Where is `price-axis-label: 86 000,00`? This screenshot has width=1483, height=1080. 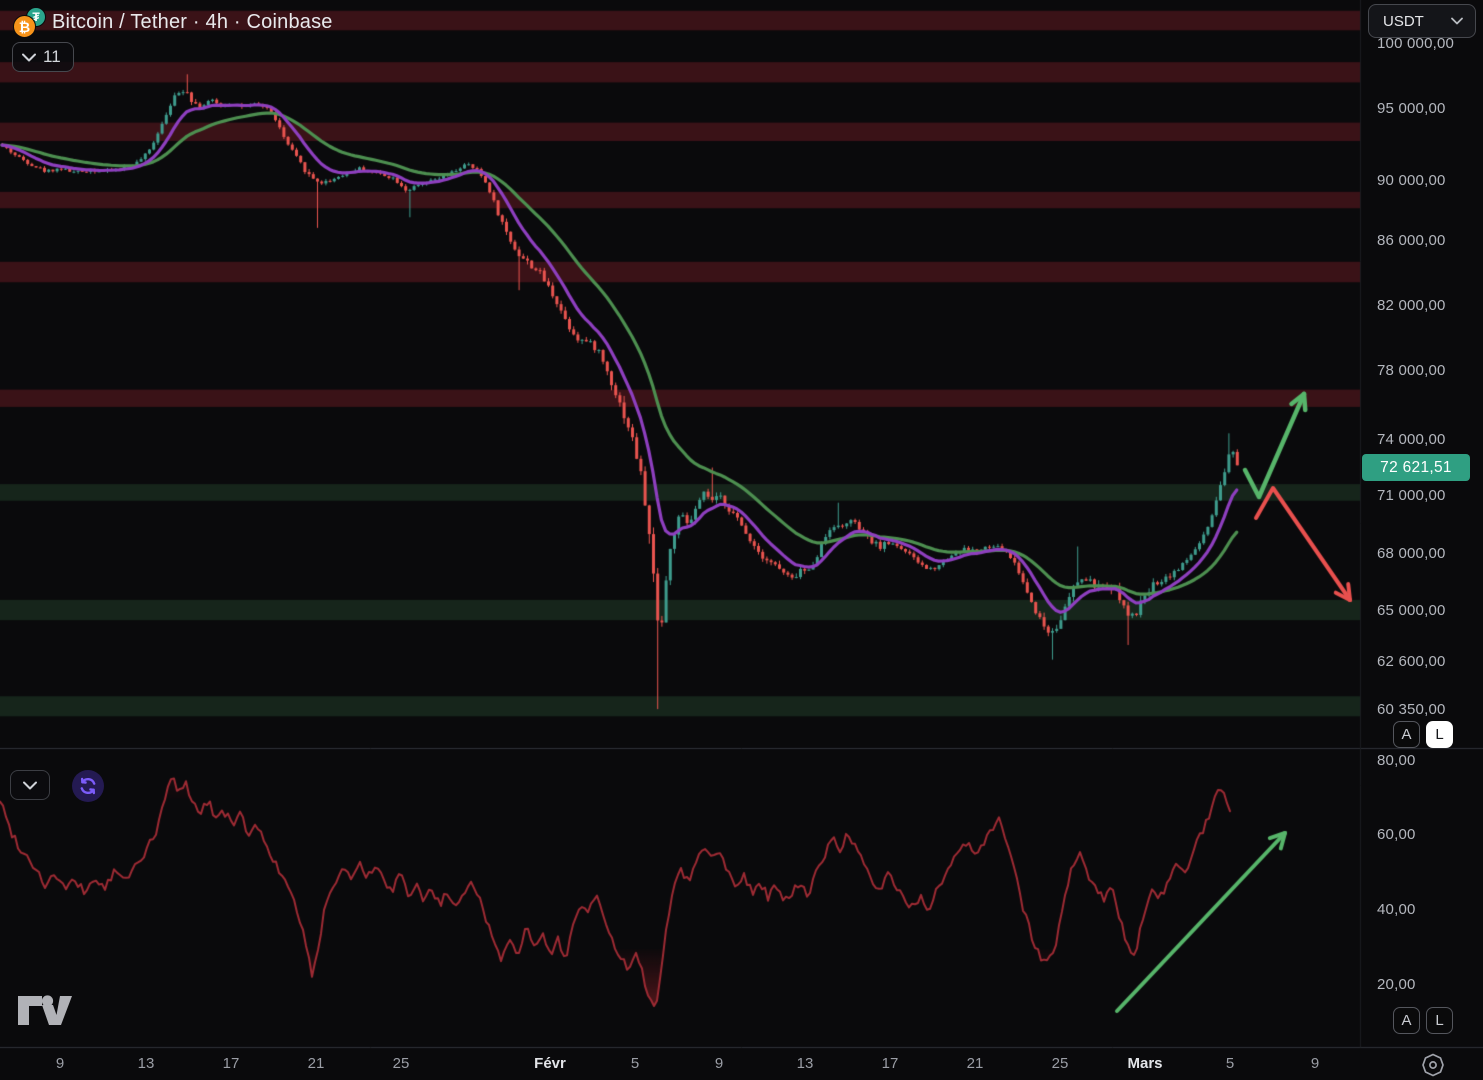 price-axis-label: 86 000,00 is located at coordinates (1411, 240).